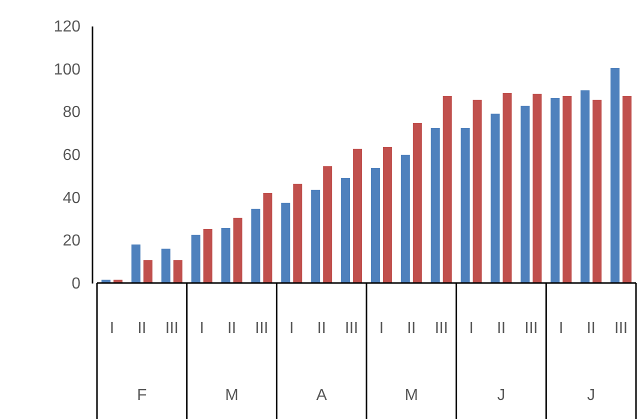 The image size is (641, 419). I want to click on text: A, so click(322, 395).